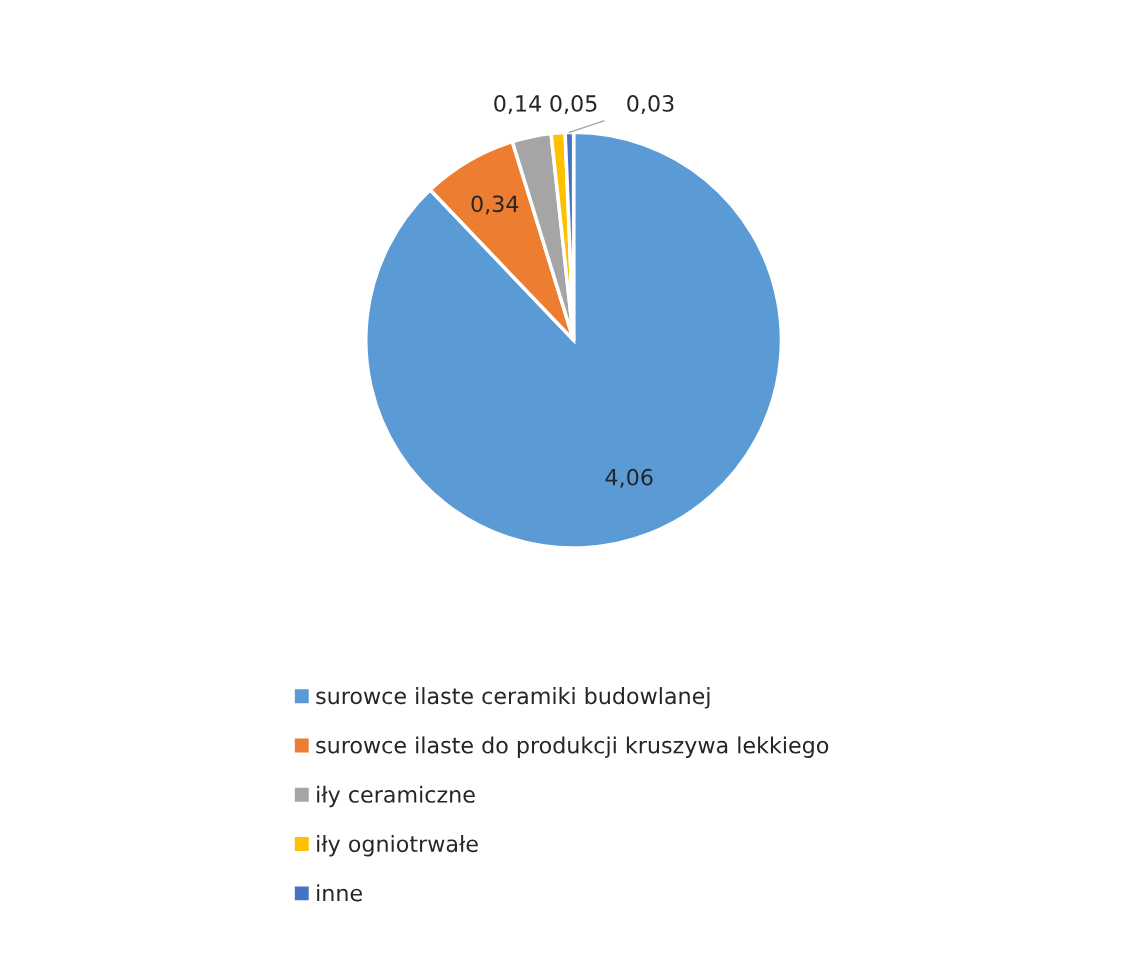 Image resolution: width=1137 pixels, height=953 pixels. What do you see at coordinates (572, 747) in the screenshot?
I see `legend-label: surowce ilaste do produkcji kruszywa lekkiego` at bounding box center [572, 747].